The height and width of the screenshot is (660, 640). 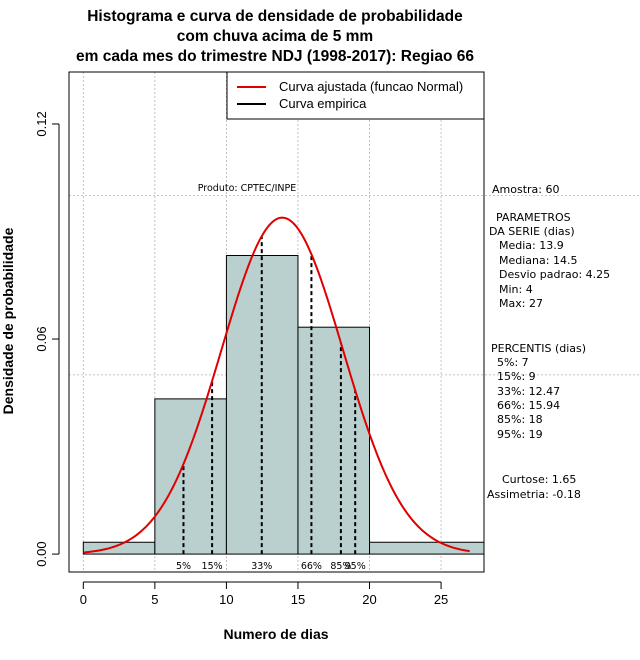 I want to click on param-median: Mediana: 14.5, so click(x=538, y=260).